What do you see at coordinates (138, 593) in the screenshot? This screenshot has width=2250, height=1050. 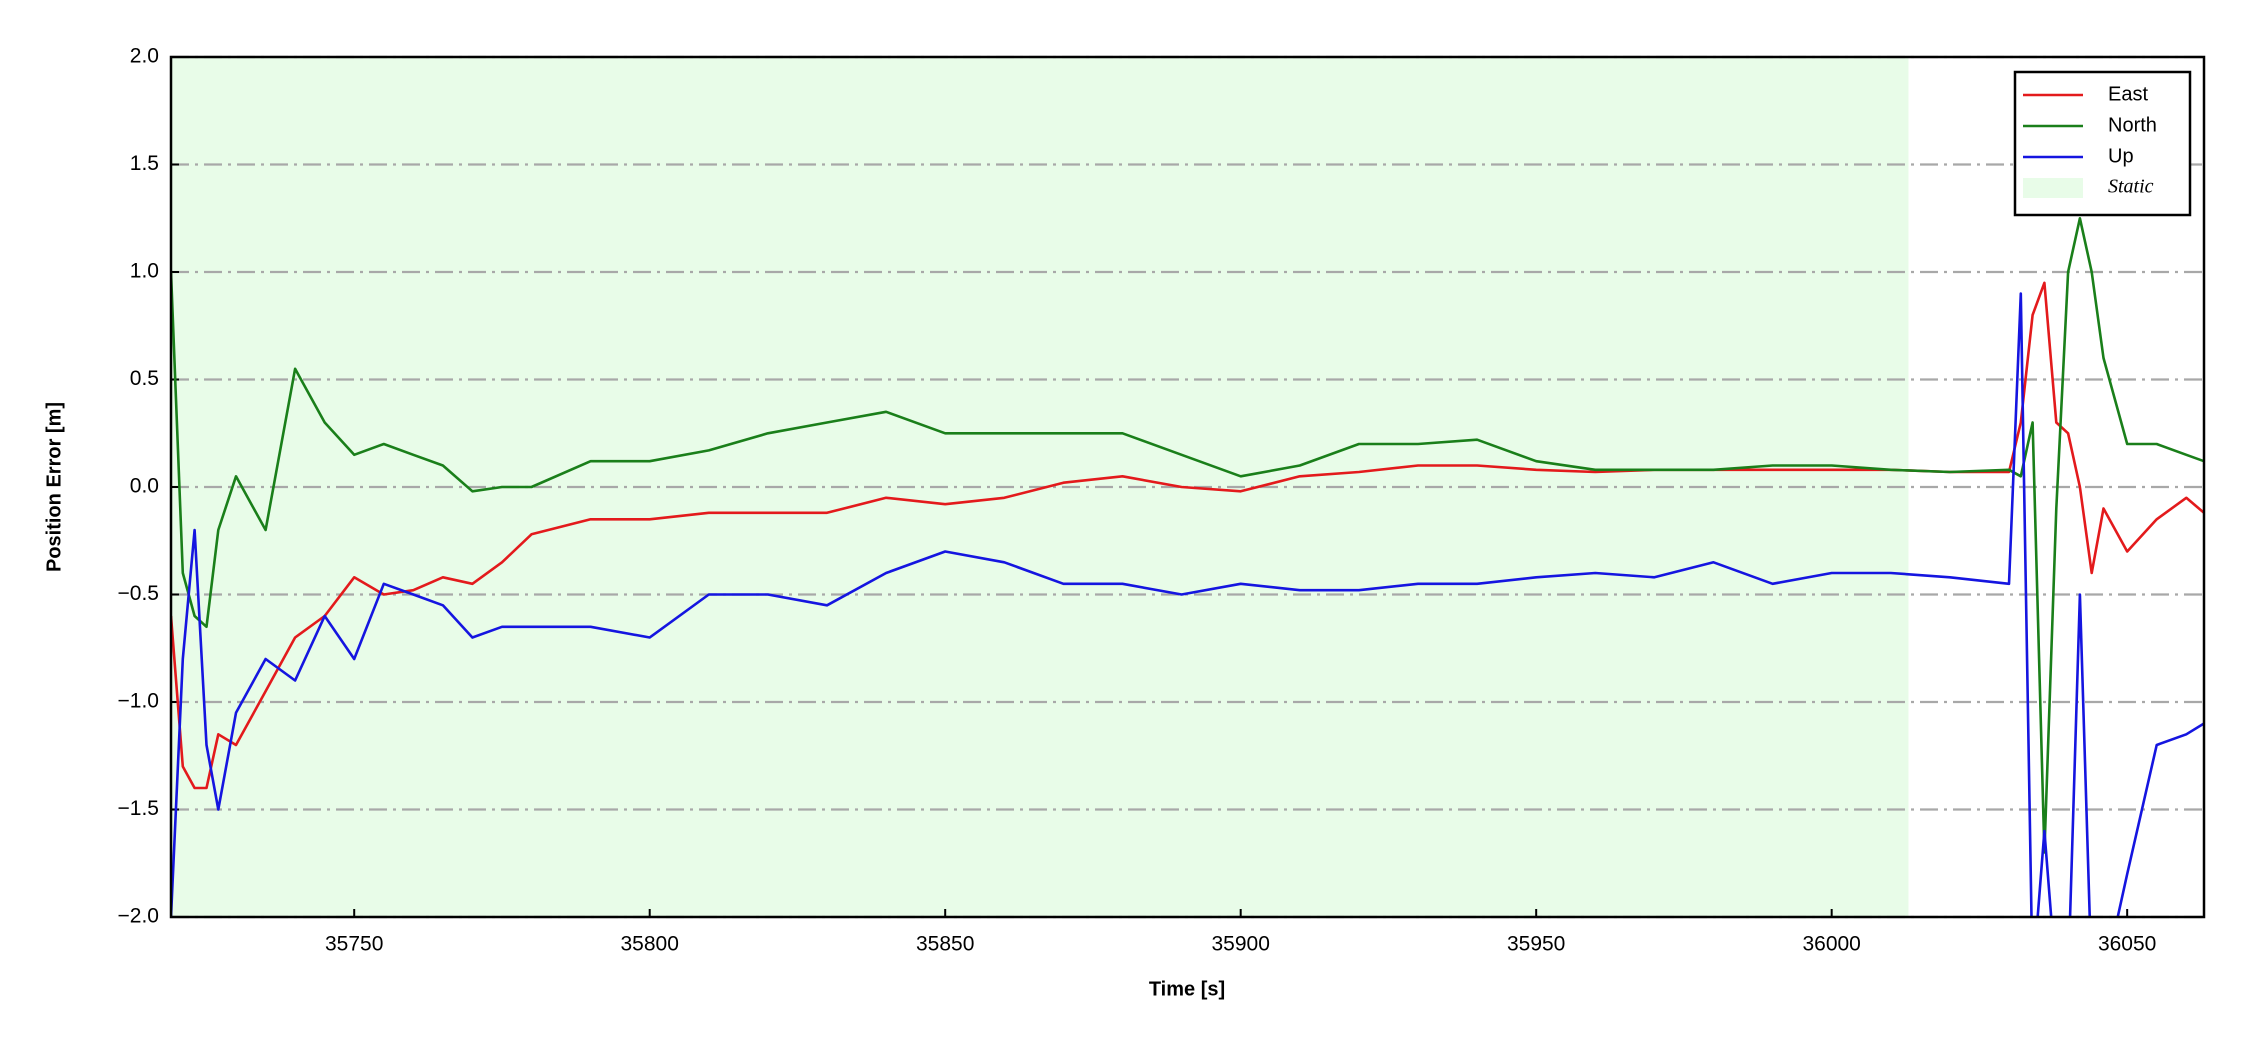 I see `y-tick-label: −0.5` at bounding box center [138, 593].